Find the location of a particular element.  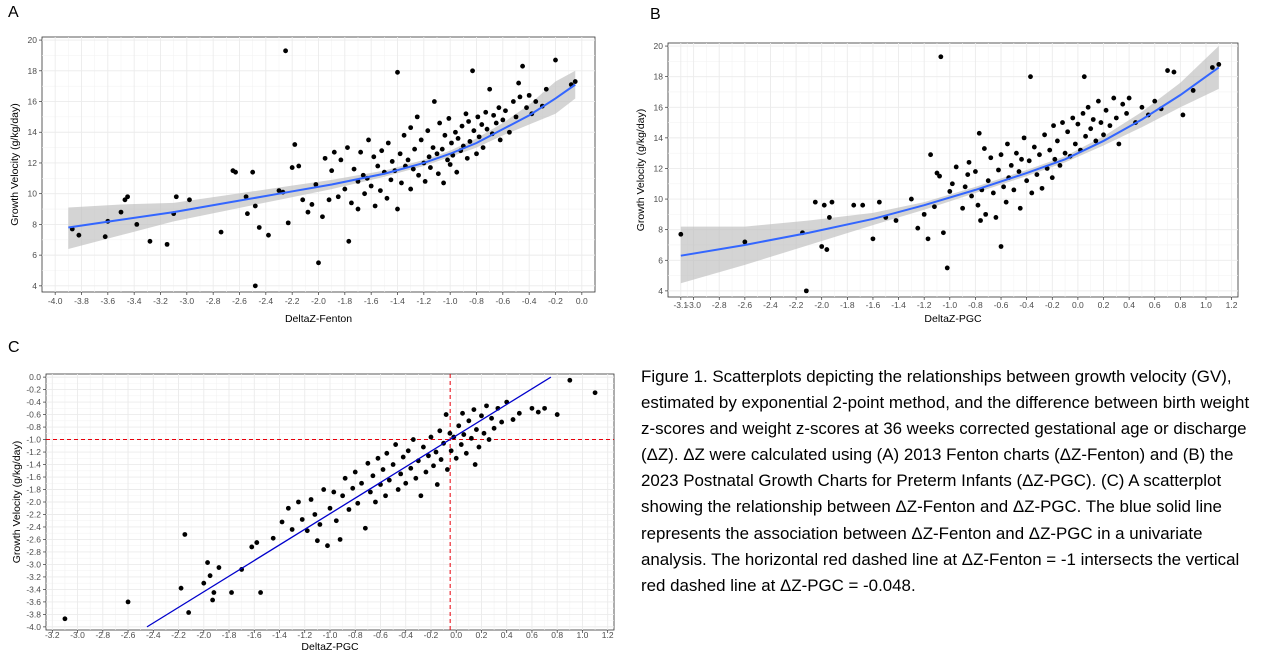

chart-a-y-tick-label: 10 is located at coordinates (33, 194).